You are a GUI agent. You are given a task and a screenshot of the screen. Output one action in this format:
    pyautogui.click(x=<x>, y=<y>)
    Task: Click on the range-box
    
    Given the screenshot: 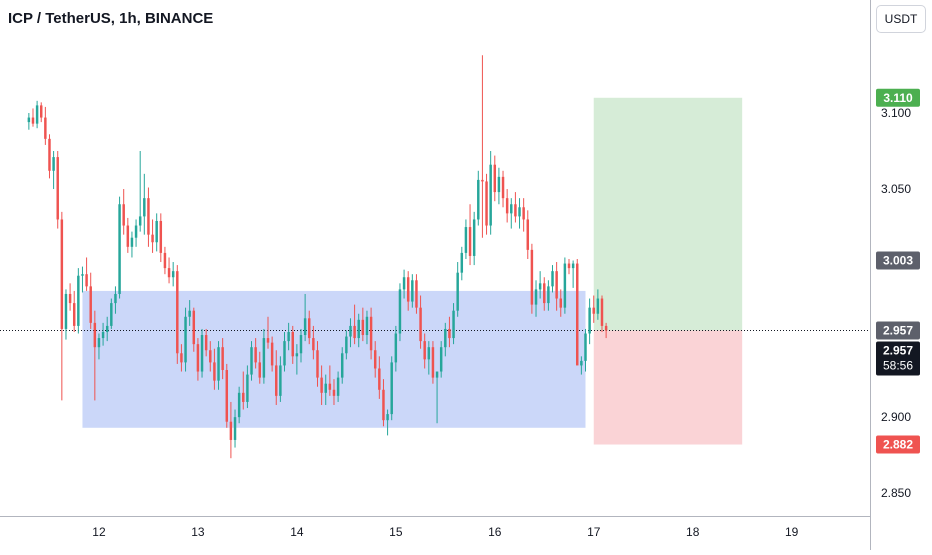 What is the action you would take?
    pyautogui.click(x=334, y=359)
    